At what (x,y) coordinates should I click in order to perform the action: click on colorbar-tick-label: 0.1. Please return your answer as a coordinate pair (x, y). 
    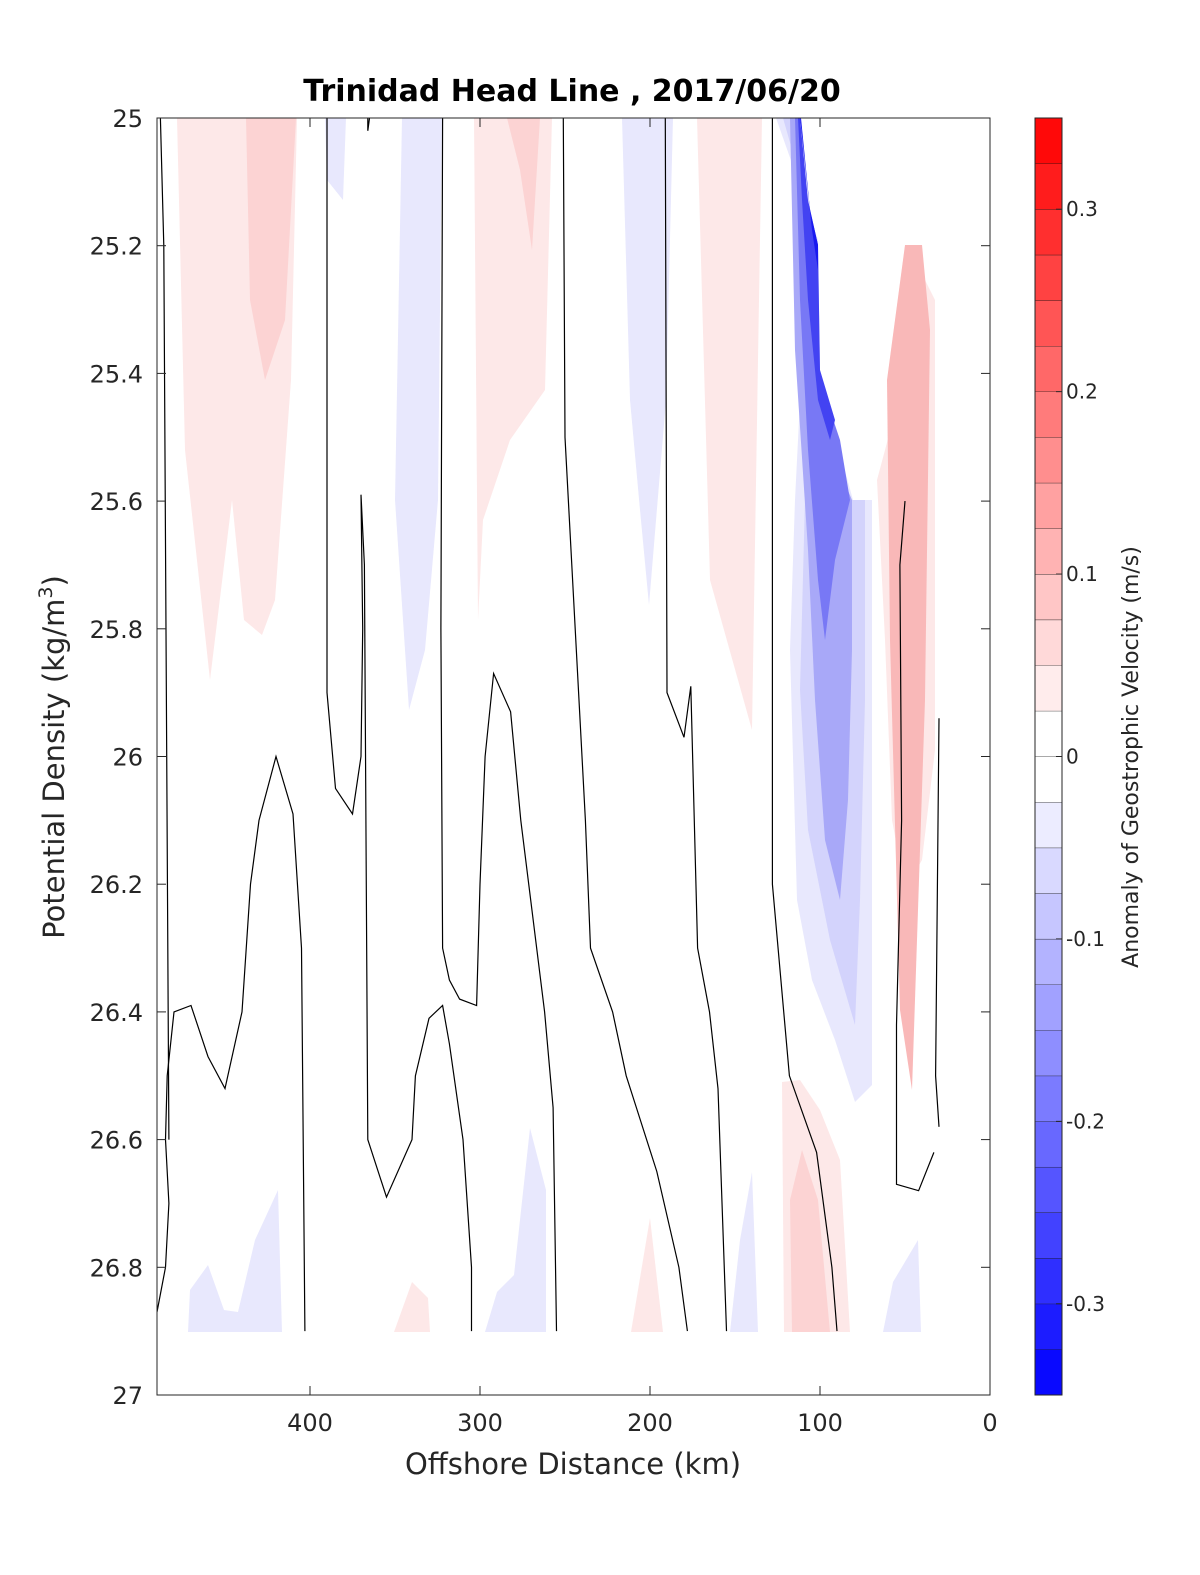
    Looking at the image, I should click on (1082, 574).